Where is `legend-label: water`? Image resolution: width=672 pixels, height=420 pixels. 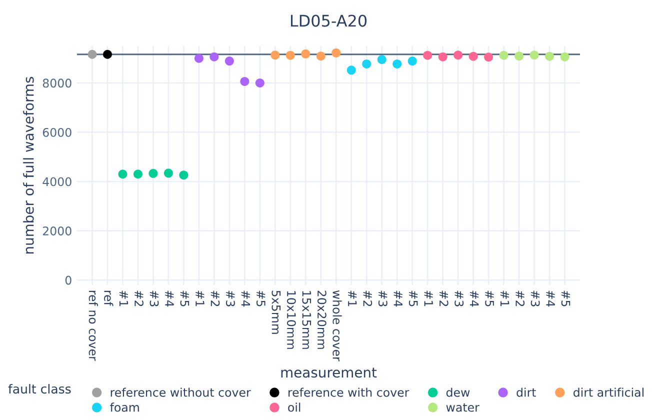
legend-label: water is located at coordinates (463, 407).